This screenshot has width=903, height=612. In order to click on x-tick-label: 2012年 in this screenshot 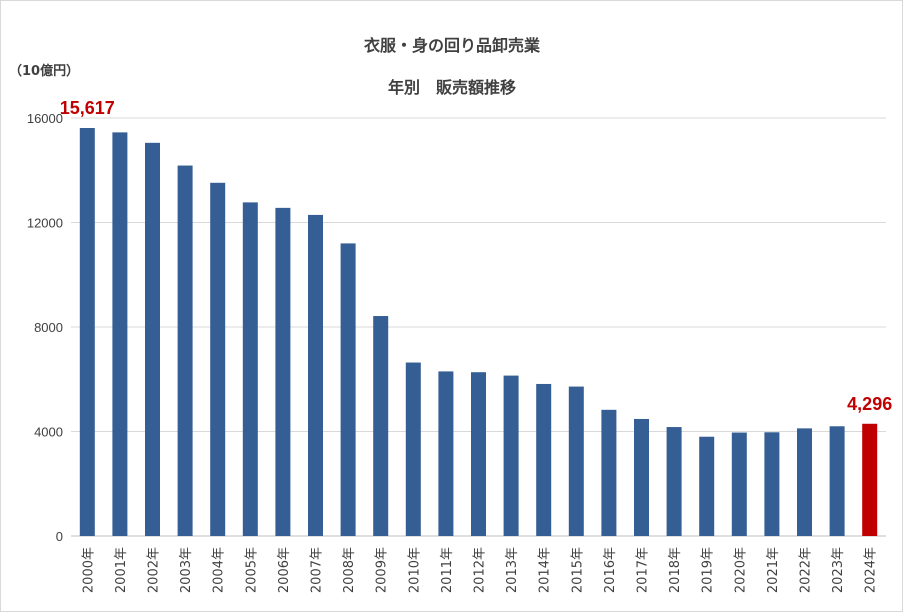, I will do `click(480, 570)`.